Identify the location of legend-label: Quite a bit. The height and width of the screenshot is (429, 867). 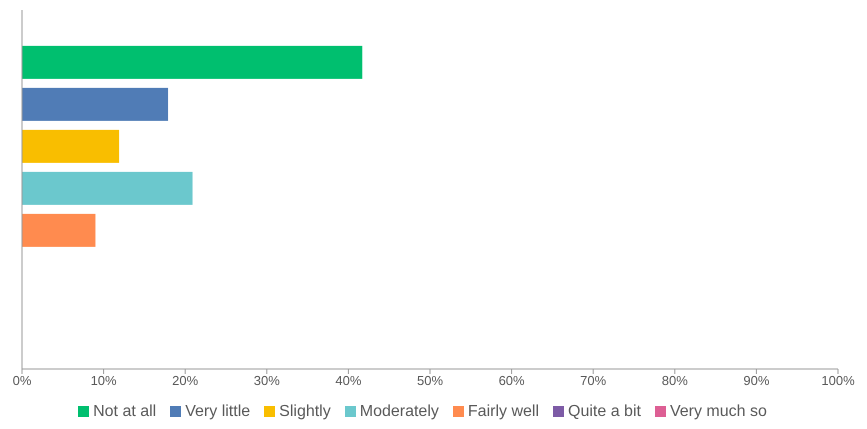
(604, 411).